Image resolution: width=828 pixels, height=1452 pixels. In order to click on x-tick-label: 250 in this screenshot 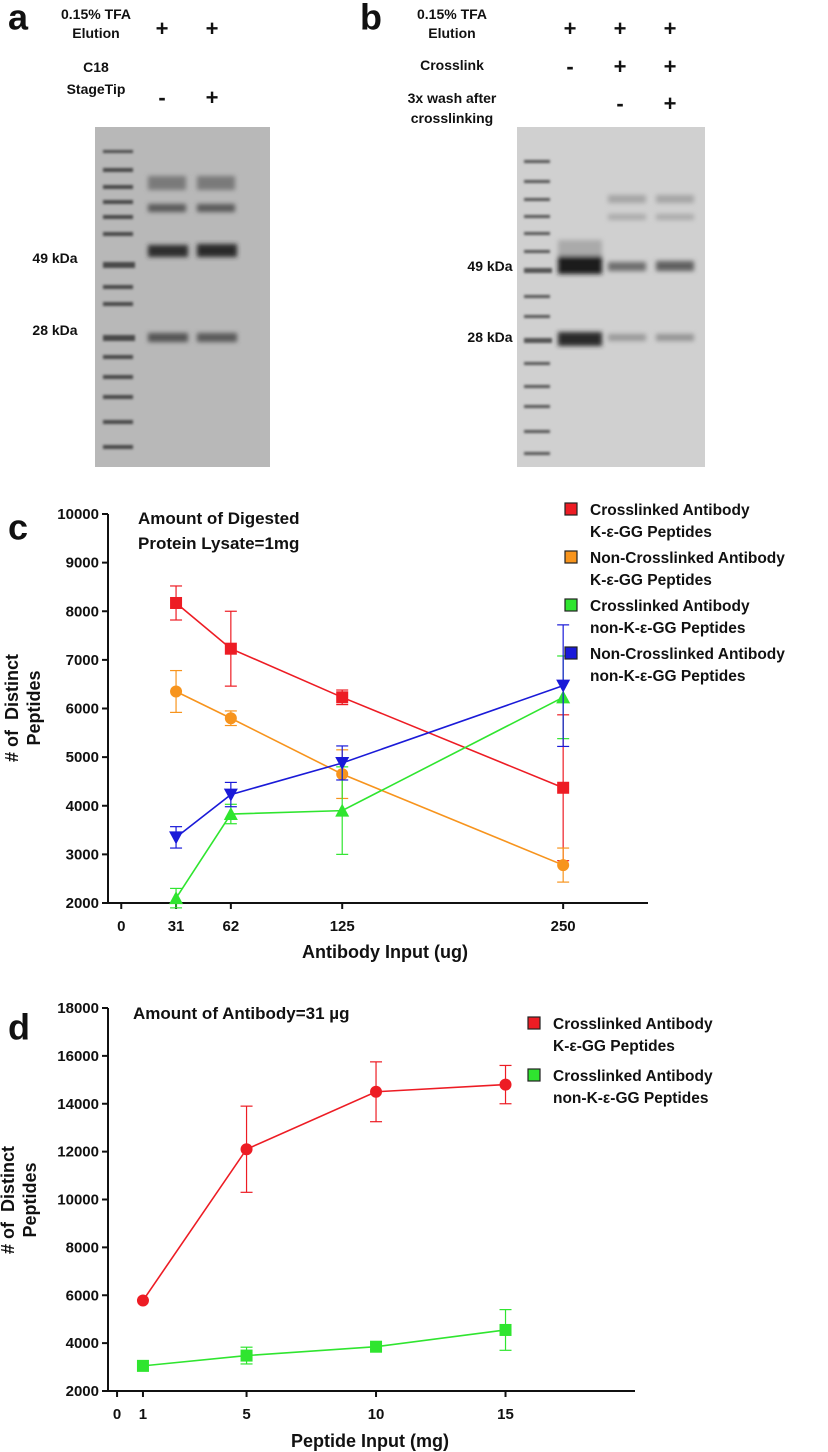, I will do `click(563, 926)`.